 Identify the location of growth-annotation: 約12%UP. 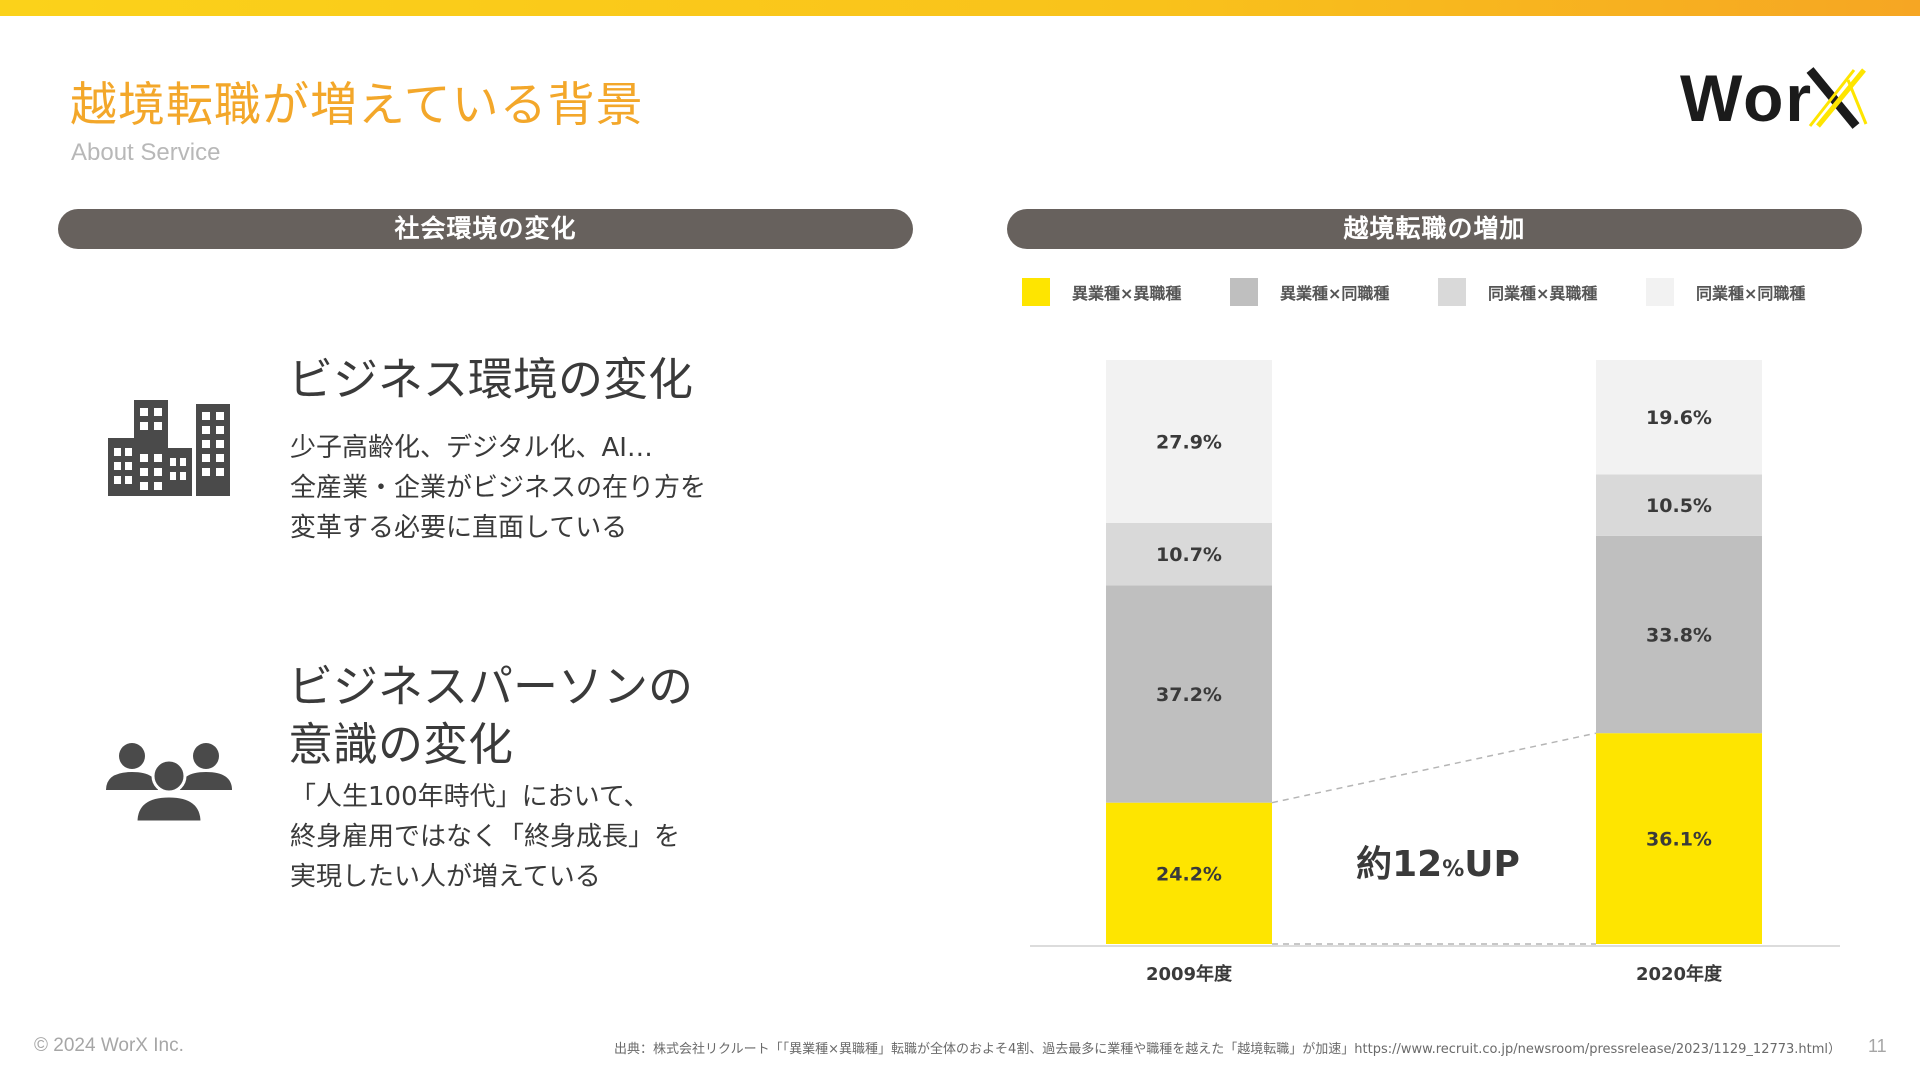
(1438, 864).